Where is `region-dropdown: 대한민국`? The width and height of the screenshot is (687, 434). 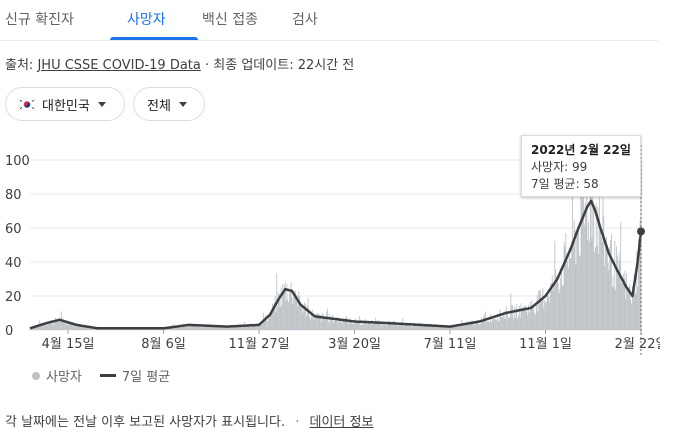 region-dropdown: 대한민국 is located at coordinates (65, 104).